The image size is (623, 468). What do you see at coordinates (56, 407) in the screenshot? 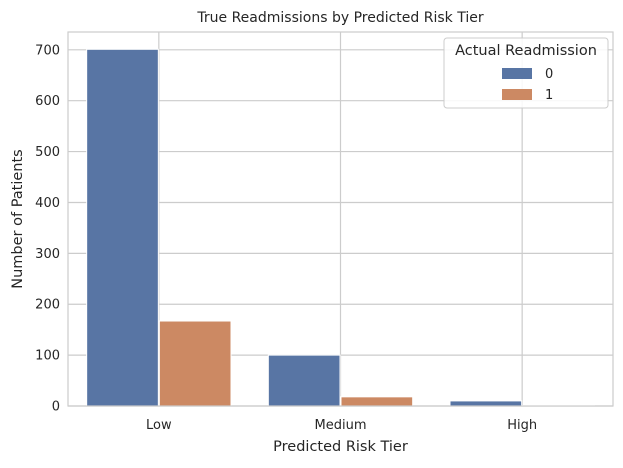
I see `y-tick-label: 0` at bounding box center [56, 407].